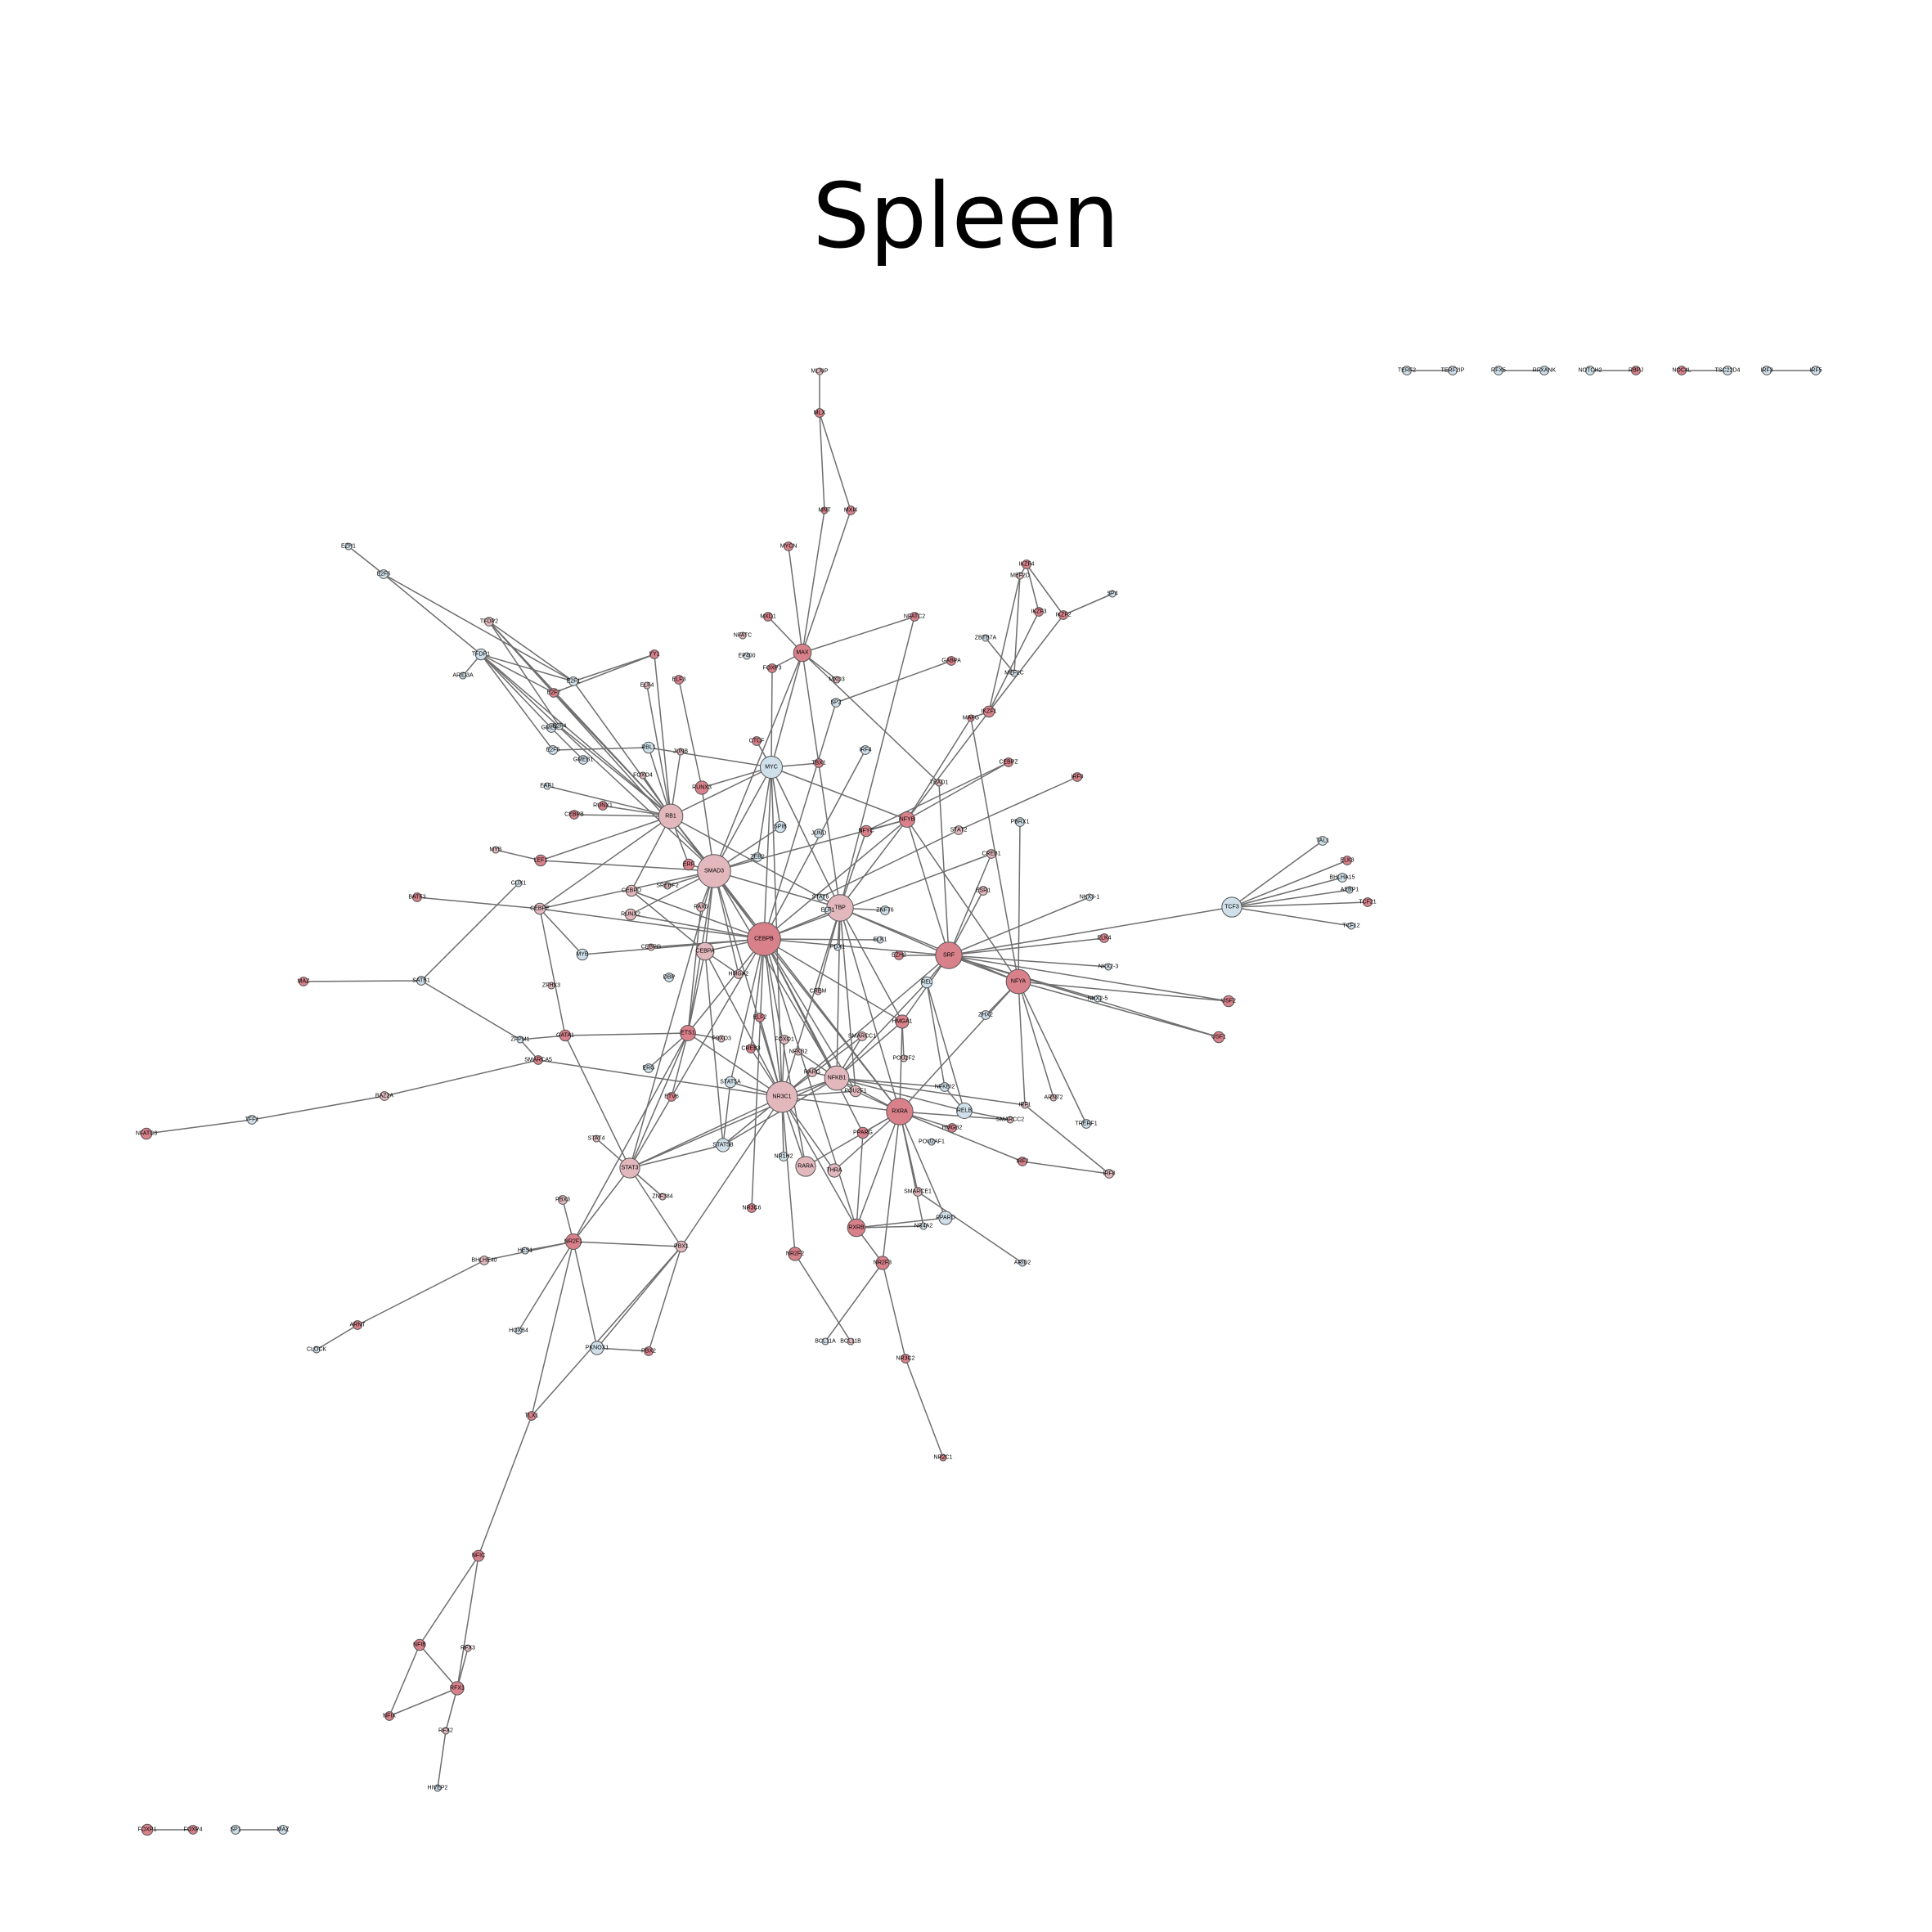 The image size is (1932, 1932). What do you see at coordinates (651, 947) in the screenshot?
I see `node-label: CEBPG` at bounding box center [651, 947].